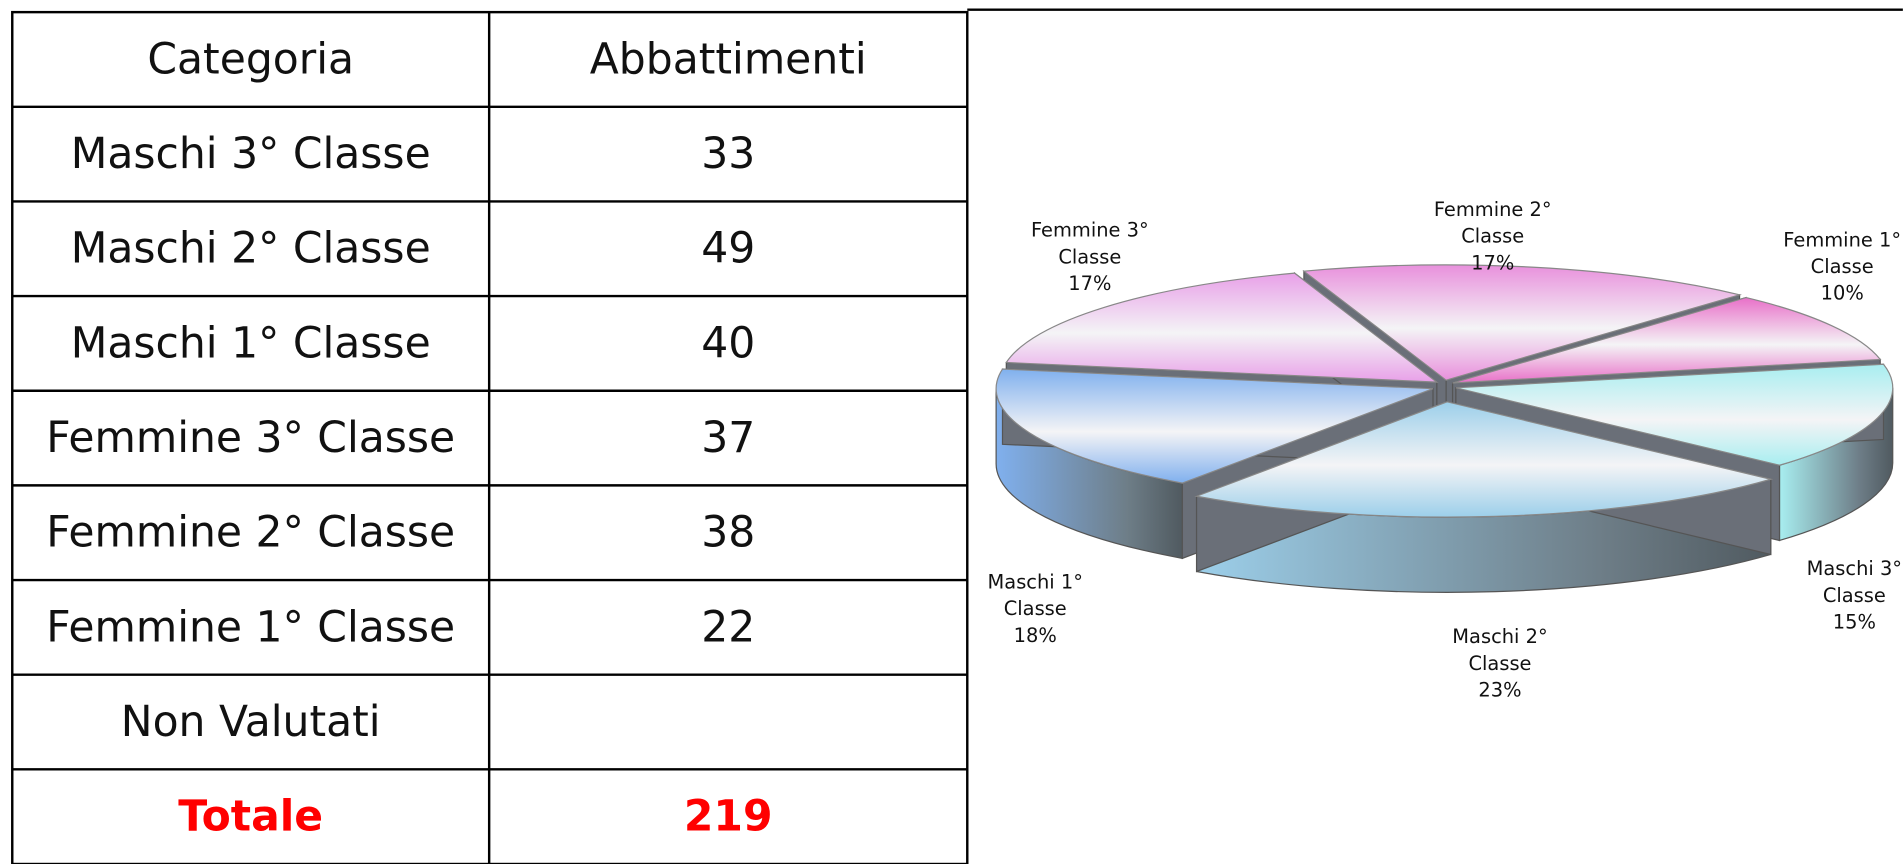  I want to click on slice-category: Femmine 1° Classe, so click(1842, 253).